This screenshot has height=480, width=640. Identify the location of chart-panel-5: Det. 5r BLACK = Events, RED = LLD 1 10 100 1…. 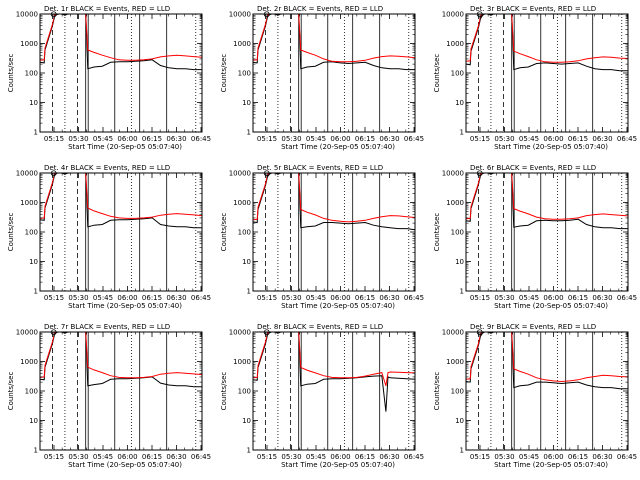
(322, 237).